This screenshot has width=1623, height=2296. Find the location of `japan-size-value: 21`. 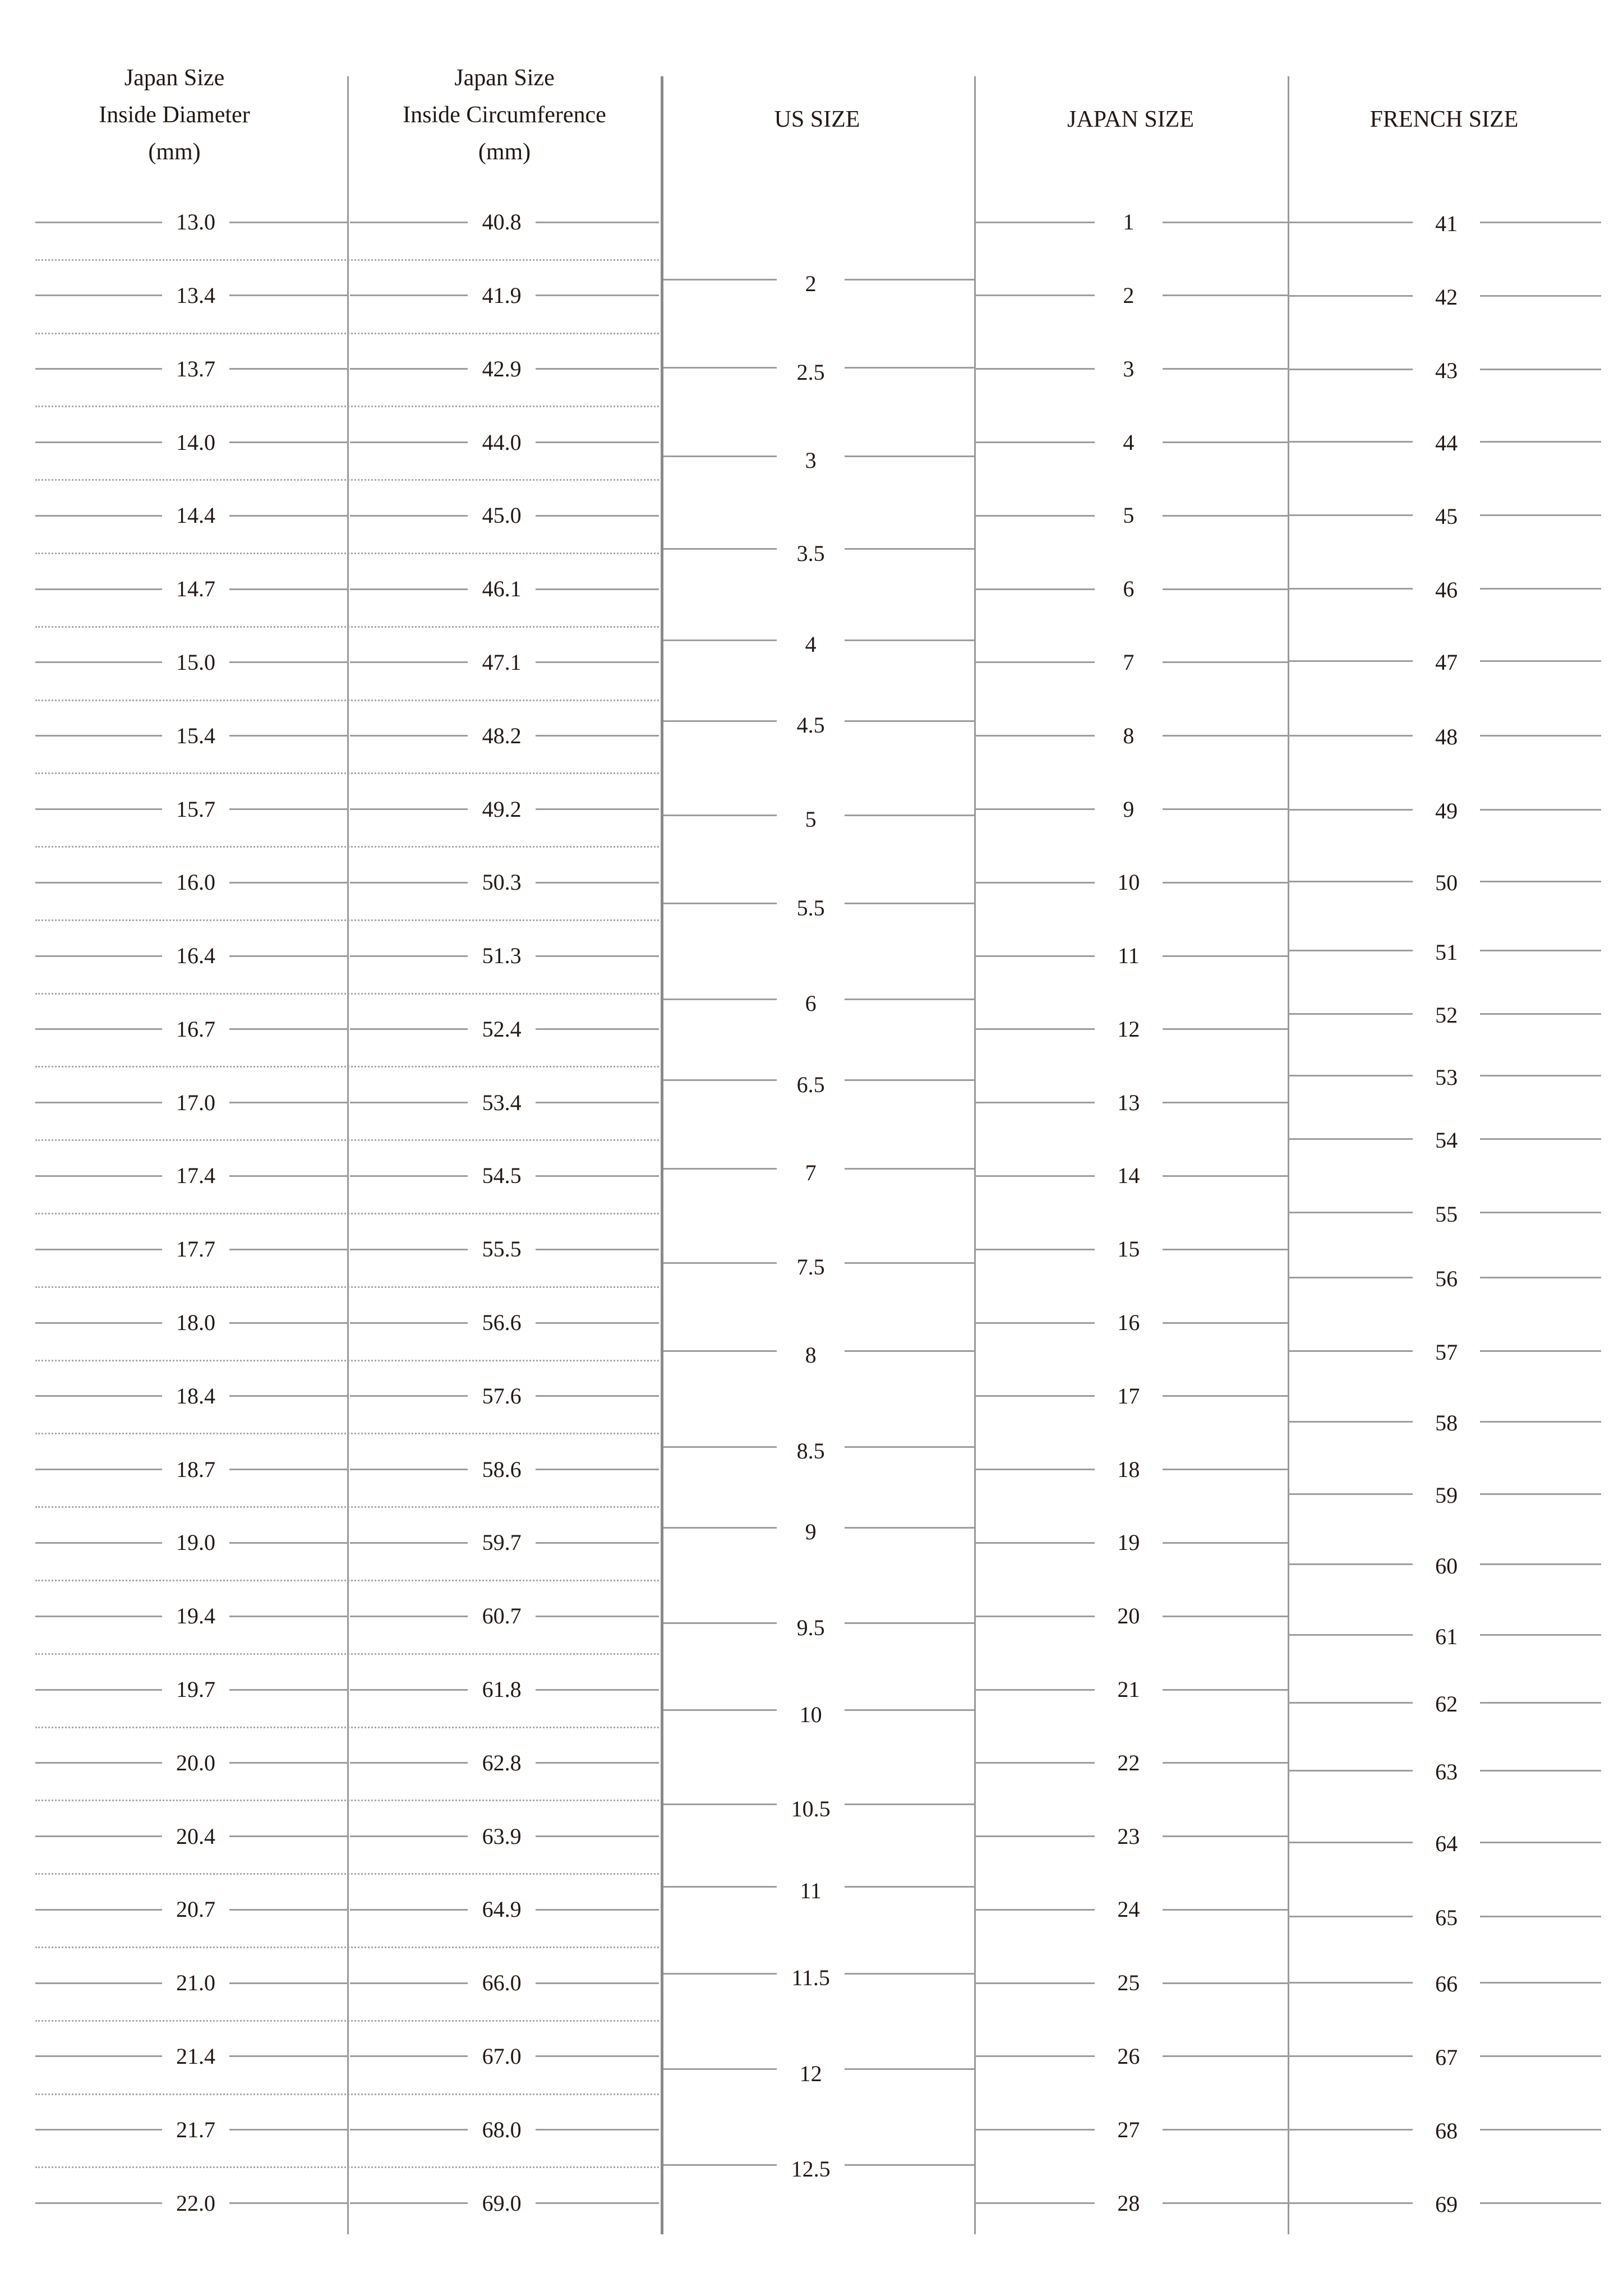

japan-size-value: 21 is located at coordinates (1128, 1689).